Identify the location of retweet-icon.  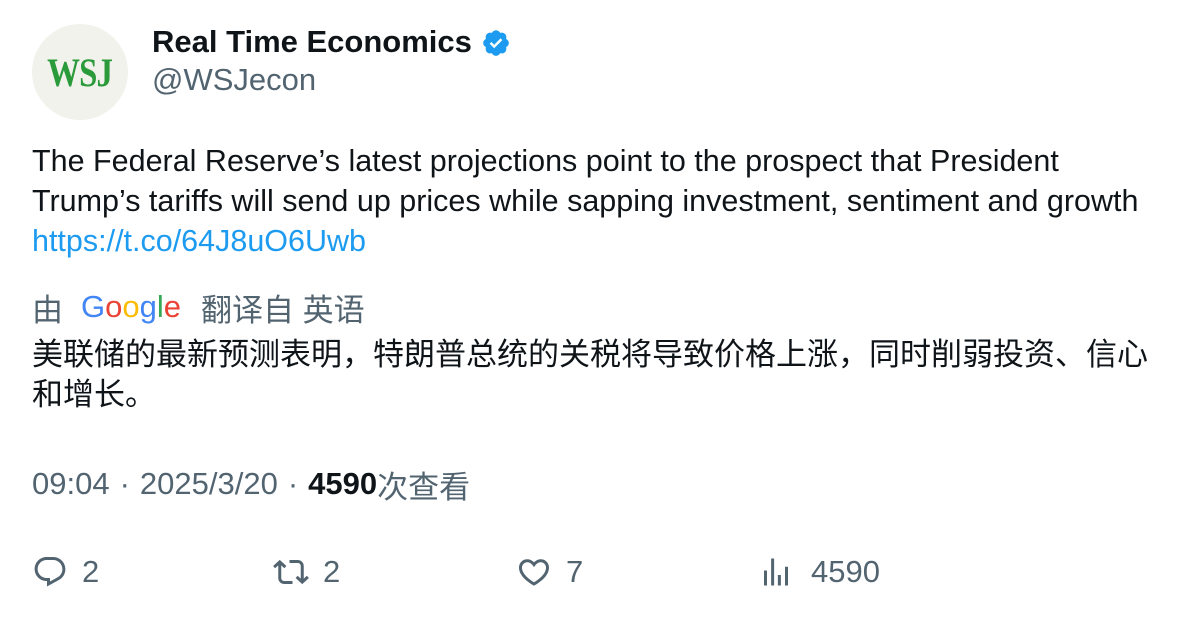
(291, 572).